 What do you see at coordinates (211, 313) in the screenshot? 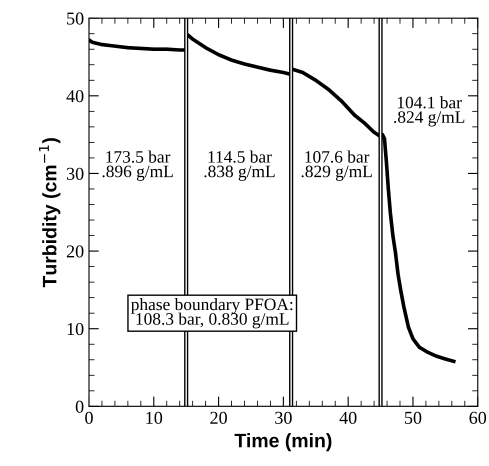
I see `annotation: phase boundary PFOA: 108.3 bar, 0.830 g/mL` at bounding box center [211, 313].